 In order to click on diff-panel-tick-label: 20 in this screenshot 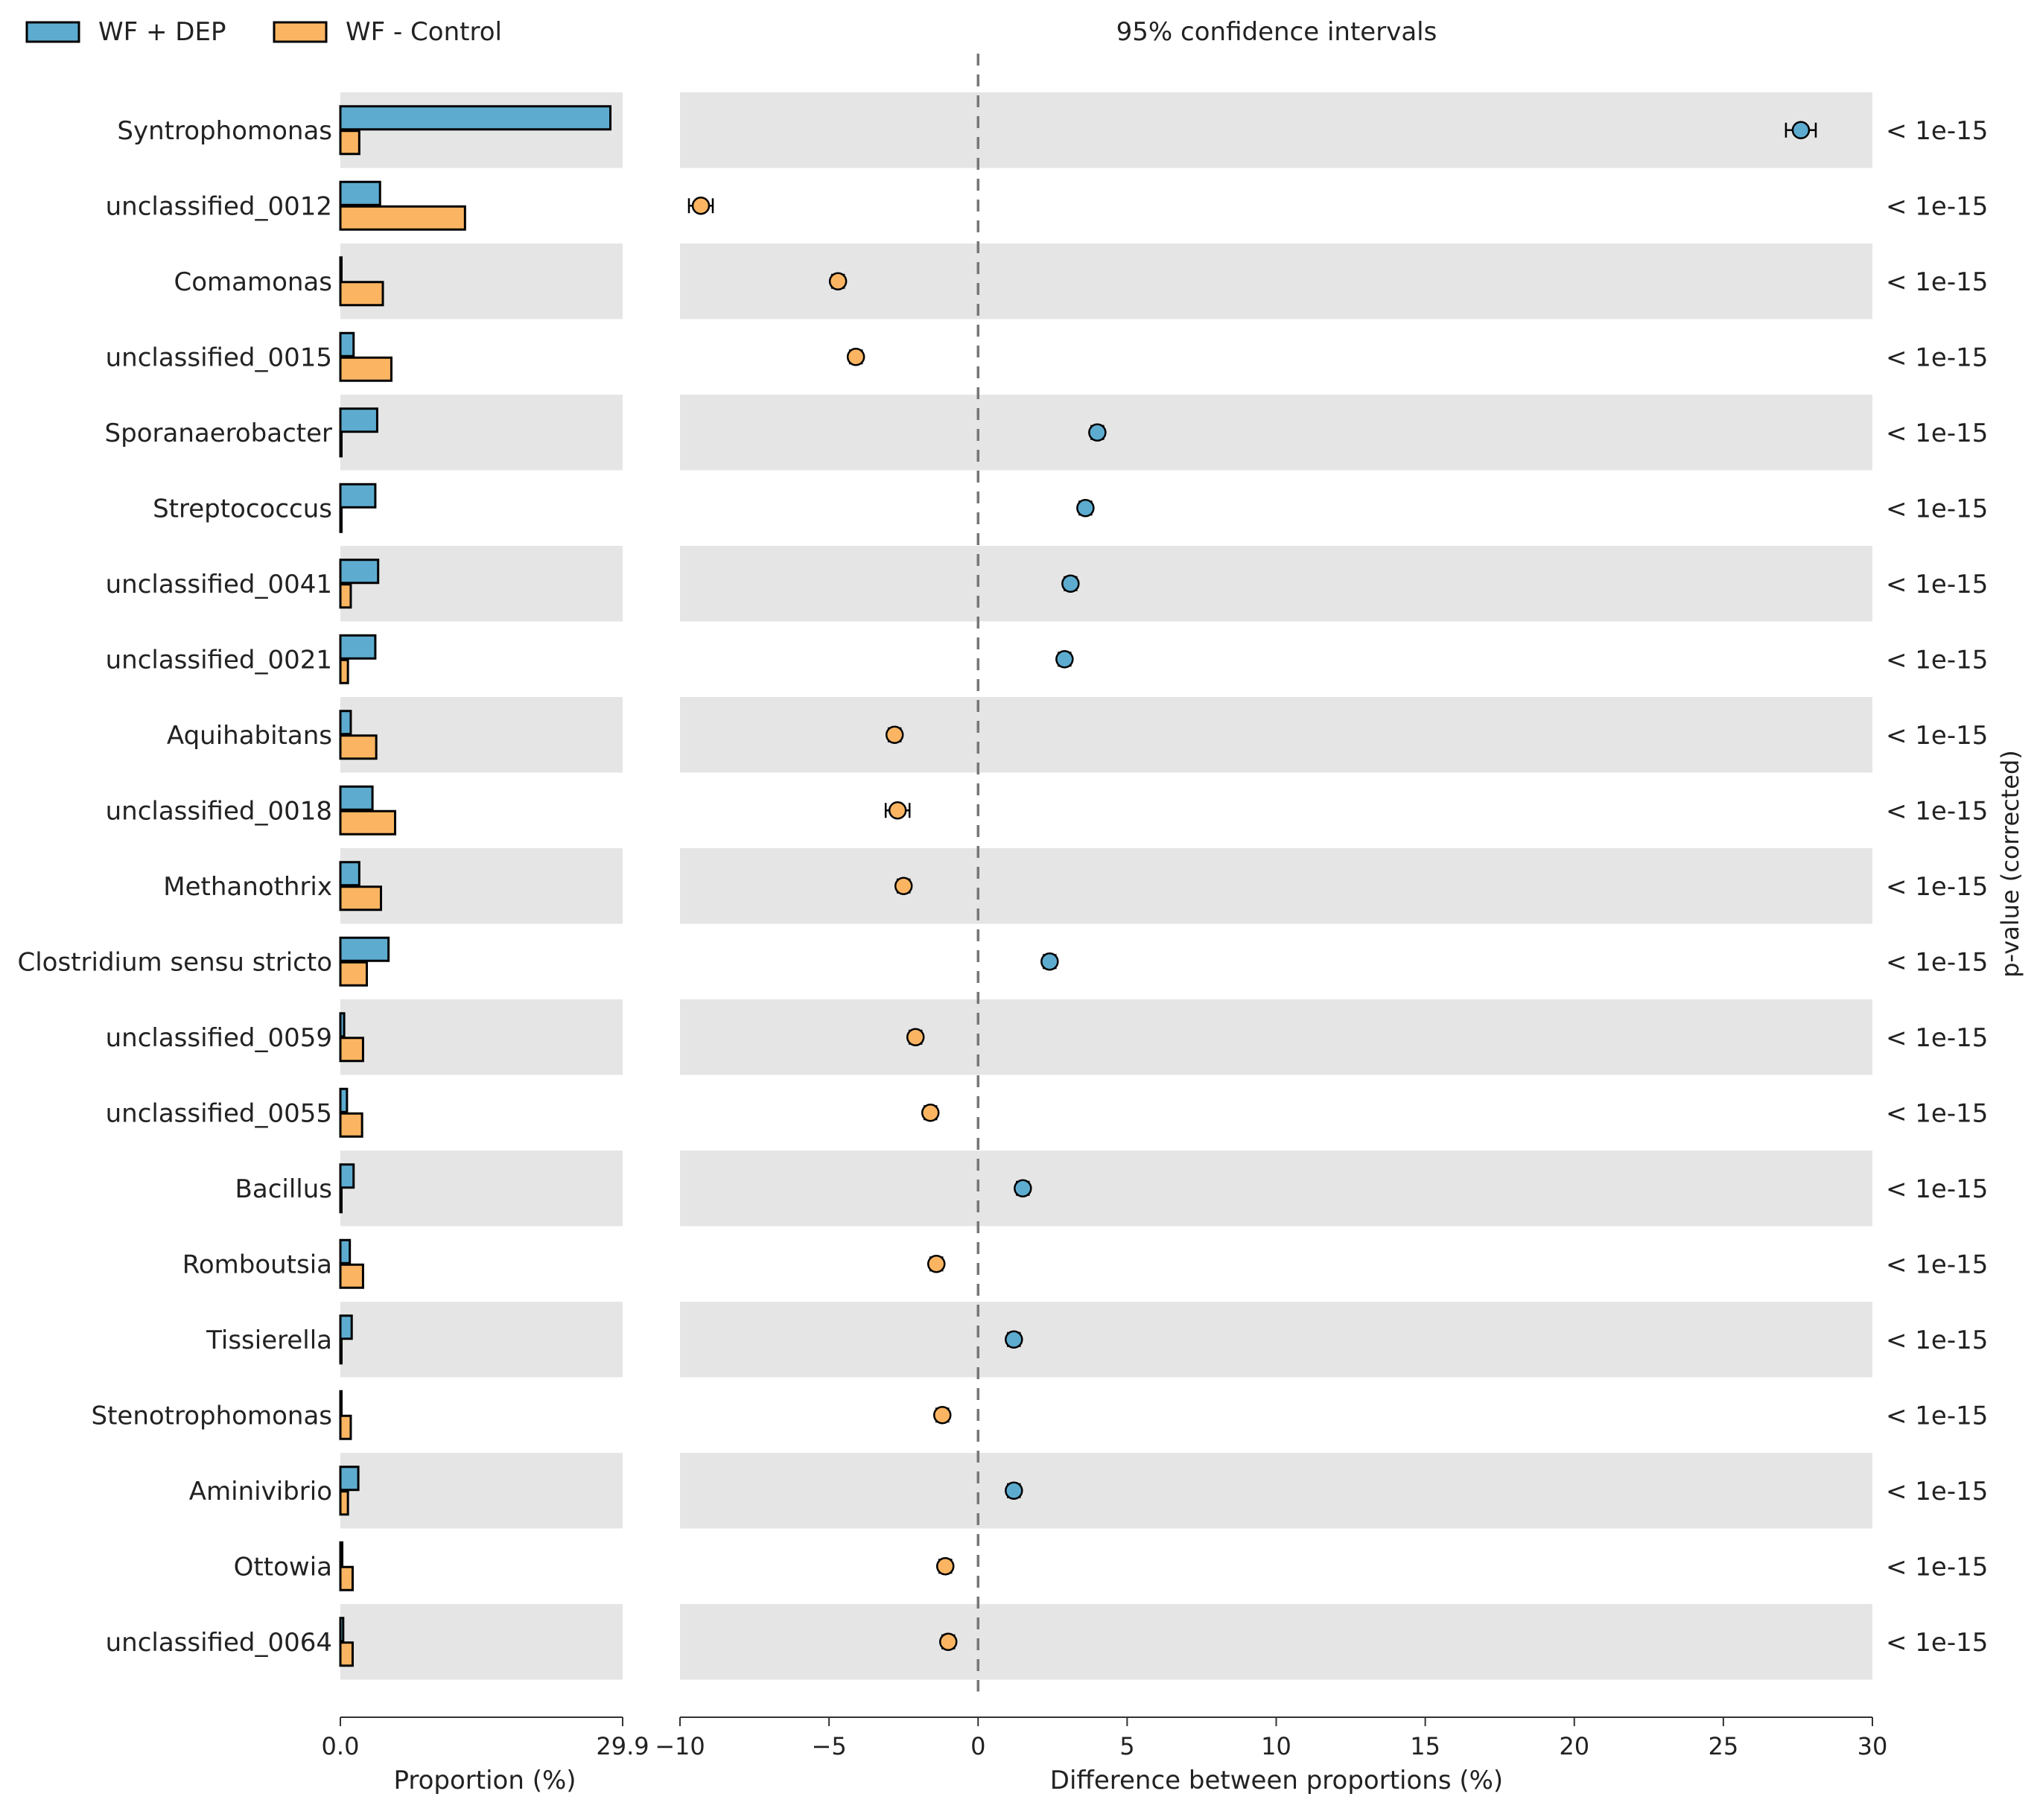, I will do `click(1574, 1746)`.